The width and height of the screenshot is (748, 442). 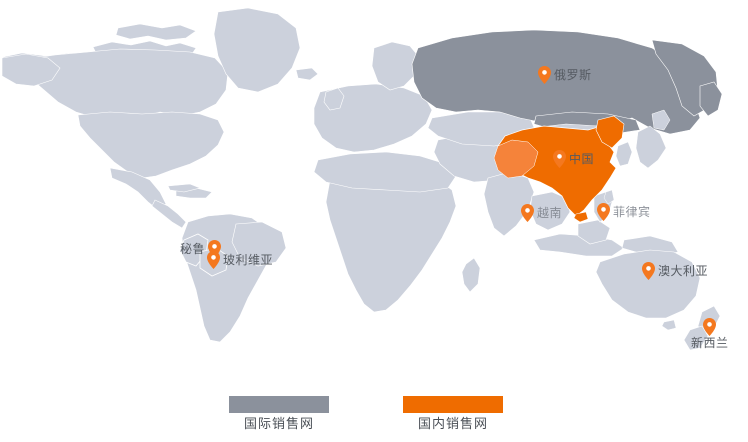 I want to click on region-scandinavia, so click(x=396, y=66).